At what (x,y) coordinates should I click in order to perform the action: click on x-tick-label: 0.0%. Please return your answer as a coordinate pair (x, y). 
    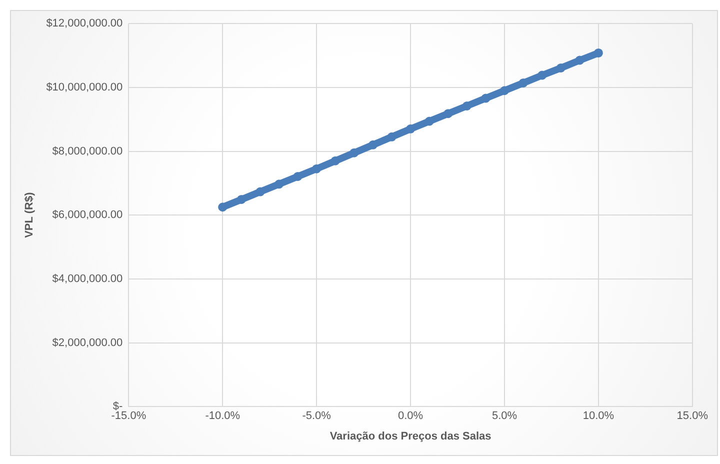
    Looking at the image, I should click on (411, 416).